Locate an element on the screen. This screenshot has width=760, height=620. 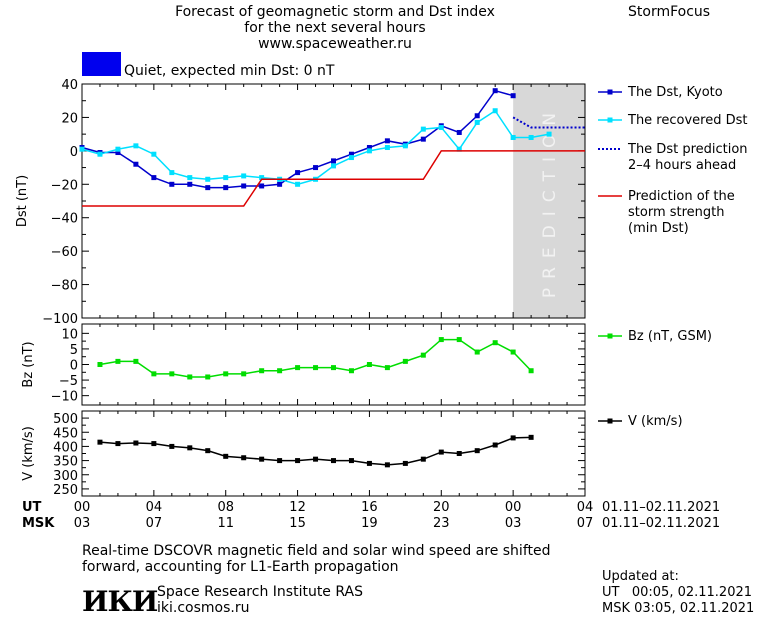
institute-url: iki.cosmos.ru is located at coordinates (203, 608).